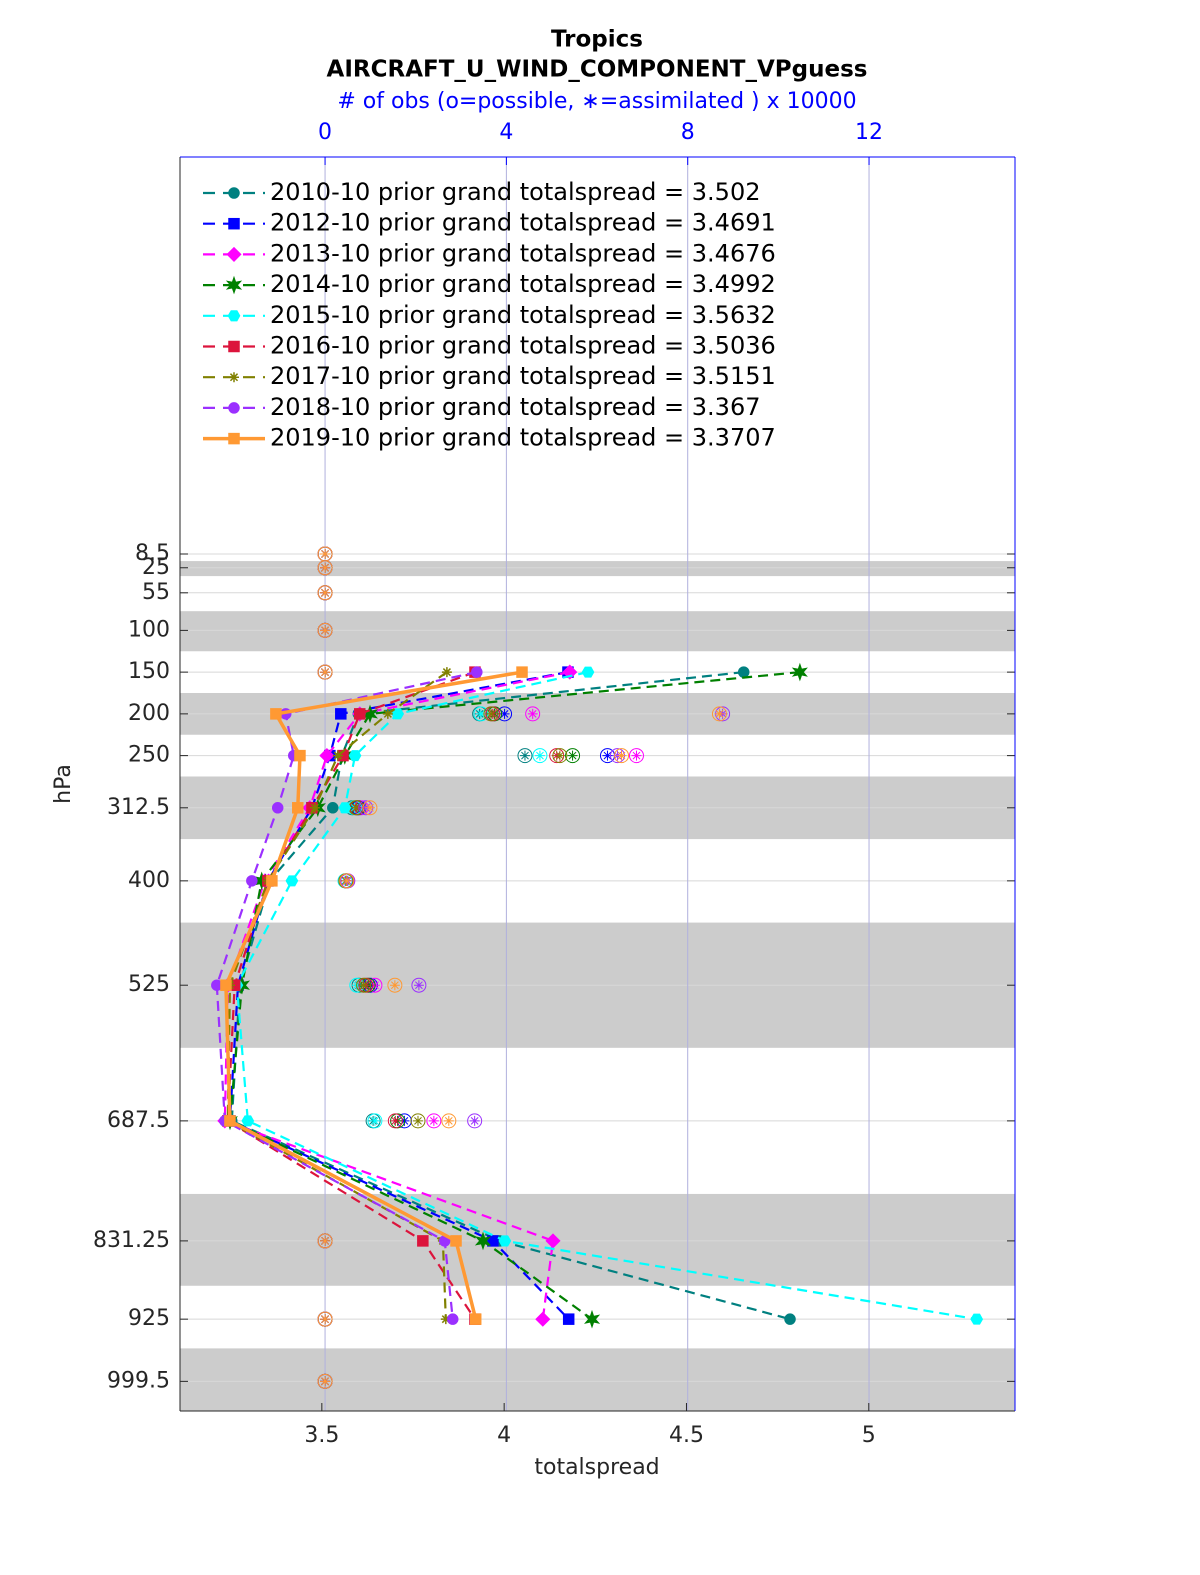 This screenshot has height=1575, width=1200. Describe the element at coordinates (506, 132) in the screenshot. I see `x2-tick-label: 4` at that location.